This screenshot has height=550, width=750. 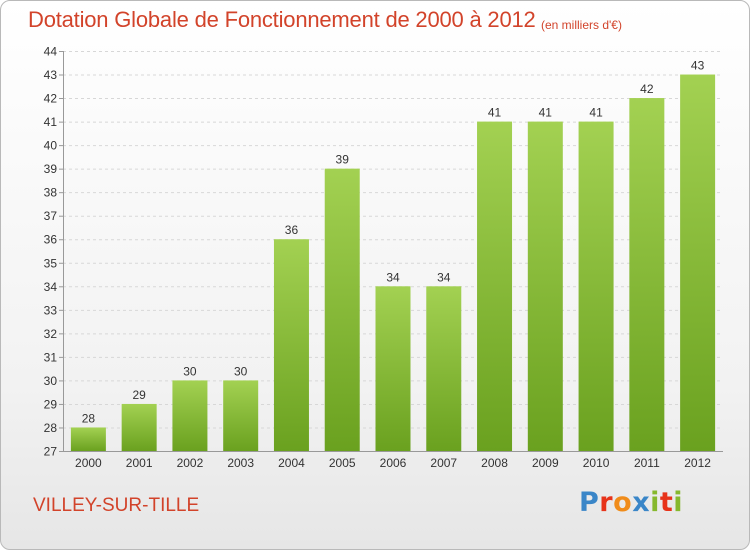 What do you see at coordinates (51, 357) in the screenshot?
I see `y-tick-label: 31` at bounding box center [51, 357].